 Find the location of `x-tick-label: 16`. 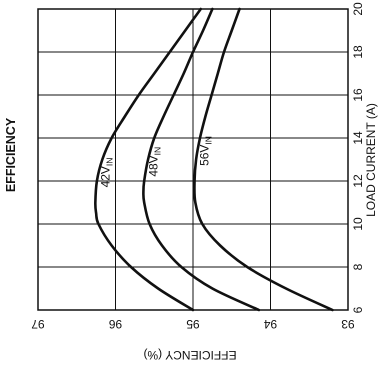

x-tick-label: 16 is located at coordinates (358, 95).